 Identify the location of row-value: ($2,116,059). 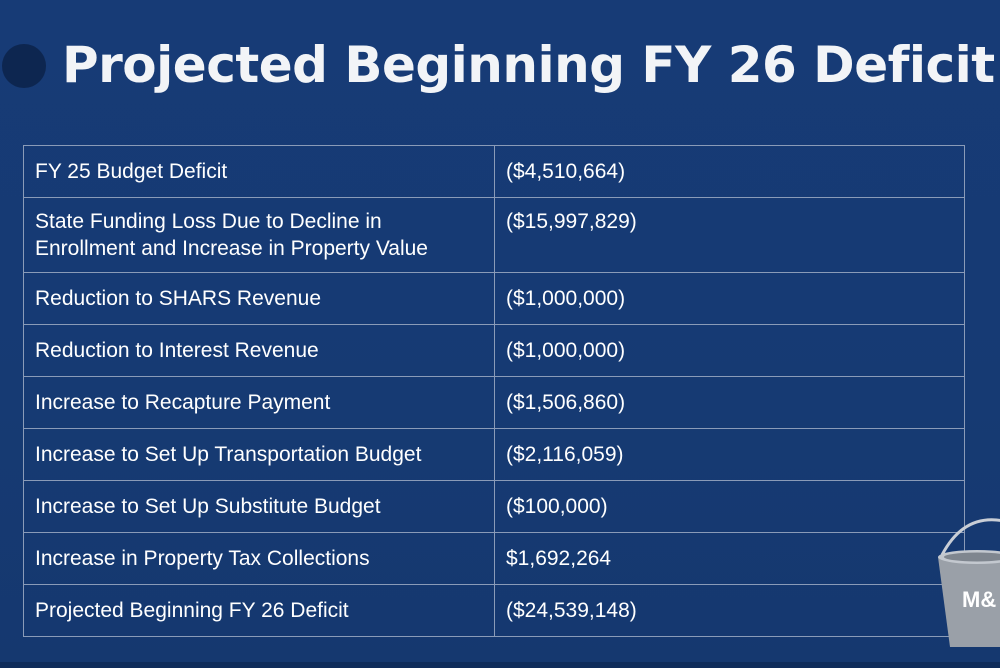
(729, 454).